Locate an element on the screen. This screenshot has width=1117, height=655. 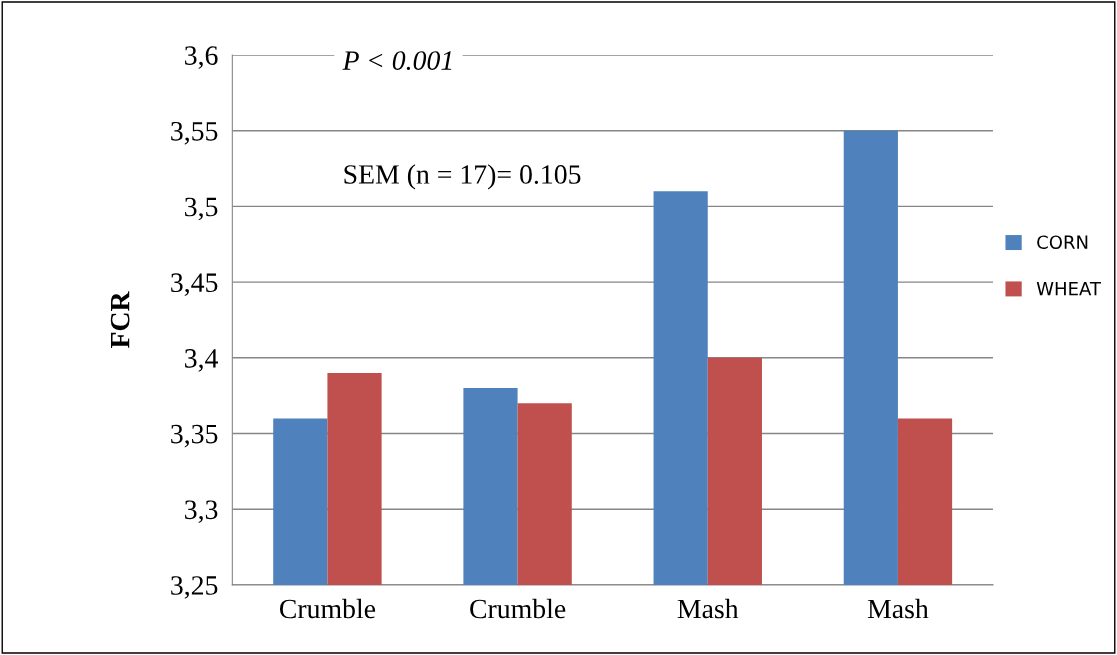
annotation: SEM (n = 17)= 0.105 is located at coordinates (462, 177).